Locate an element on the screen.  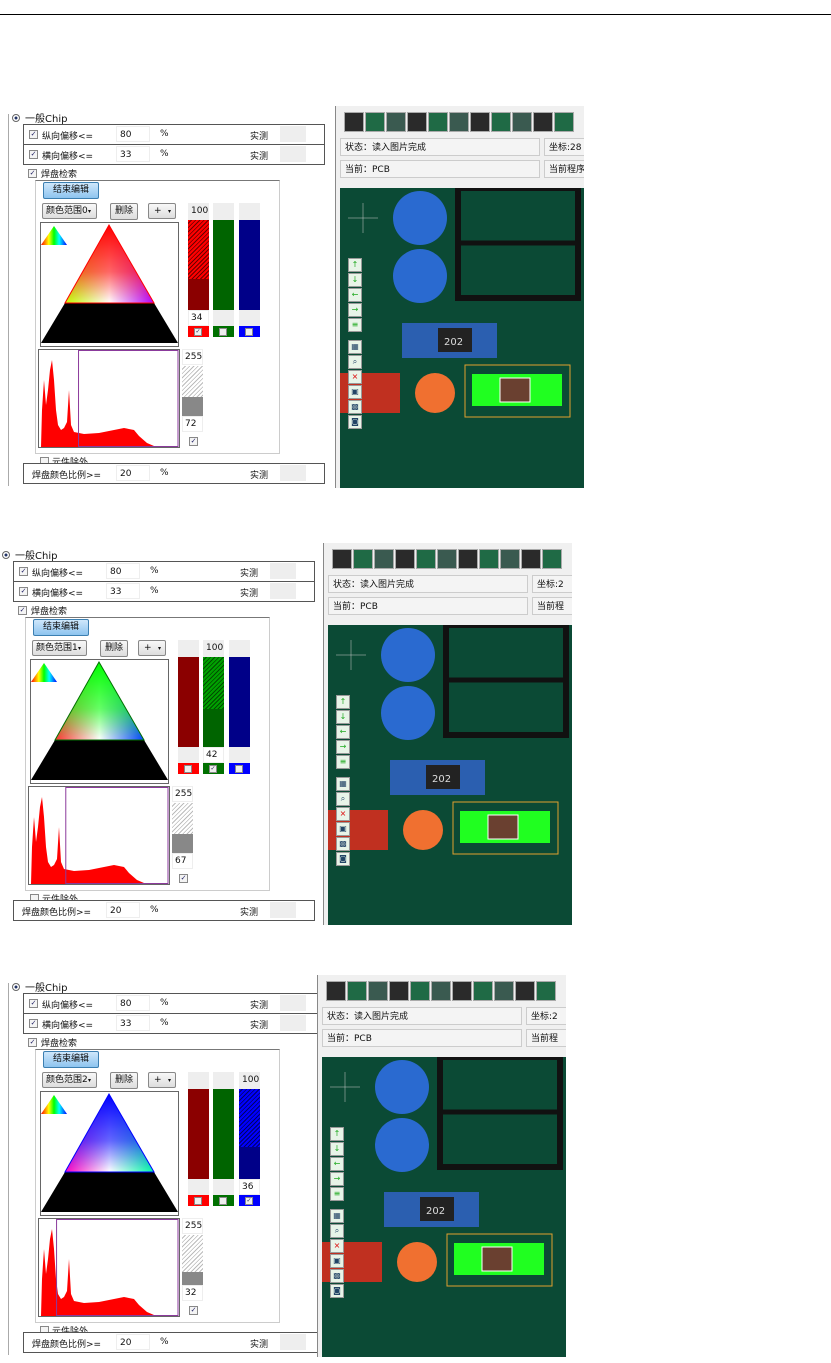
gray-checkbox: ✓ is located at coordinates (193, 1310).